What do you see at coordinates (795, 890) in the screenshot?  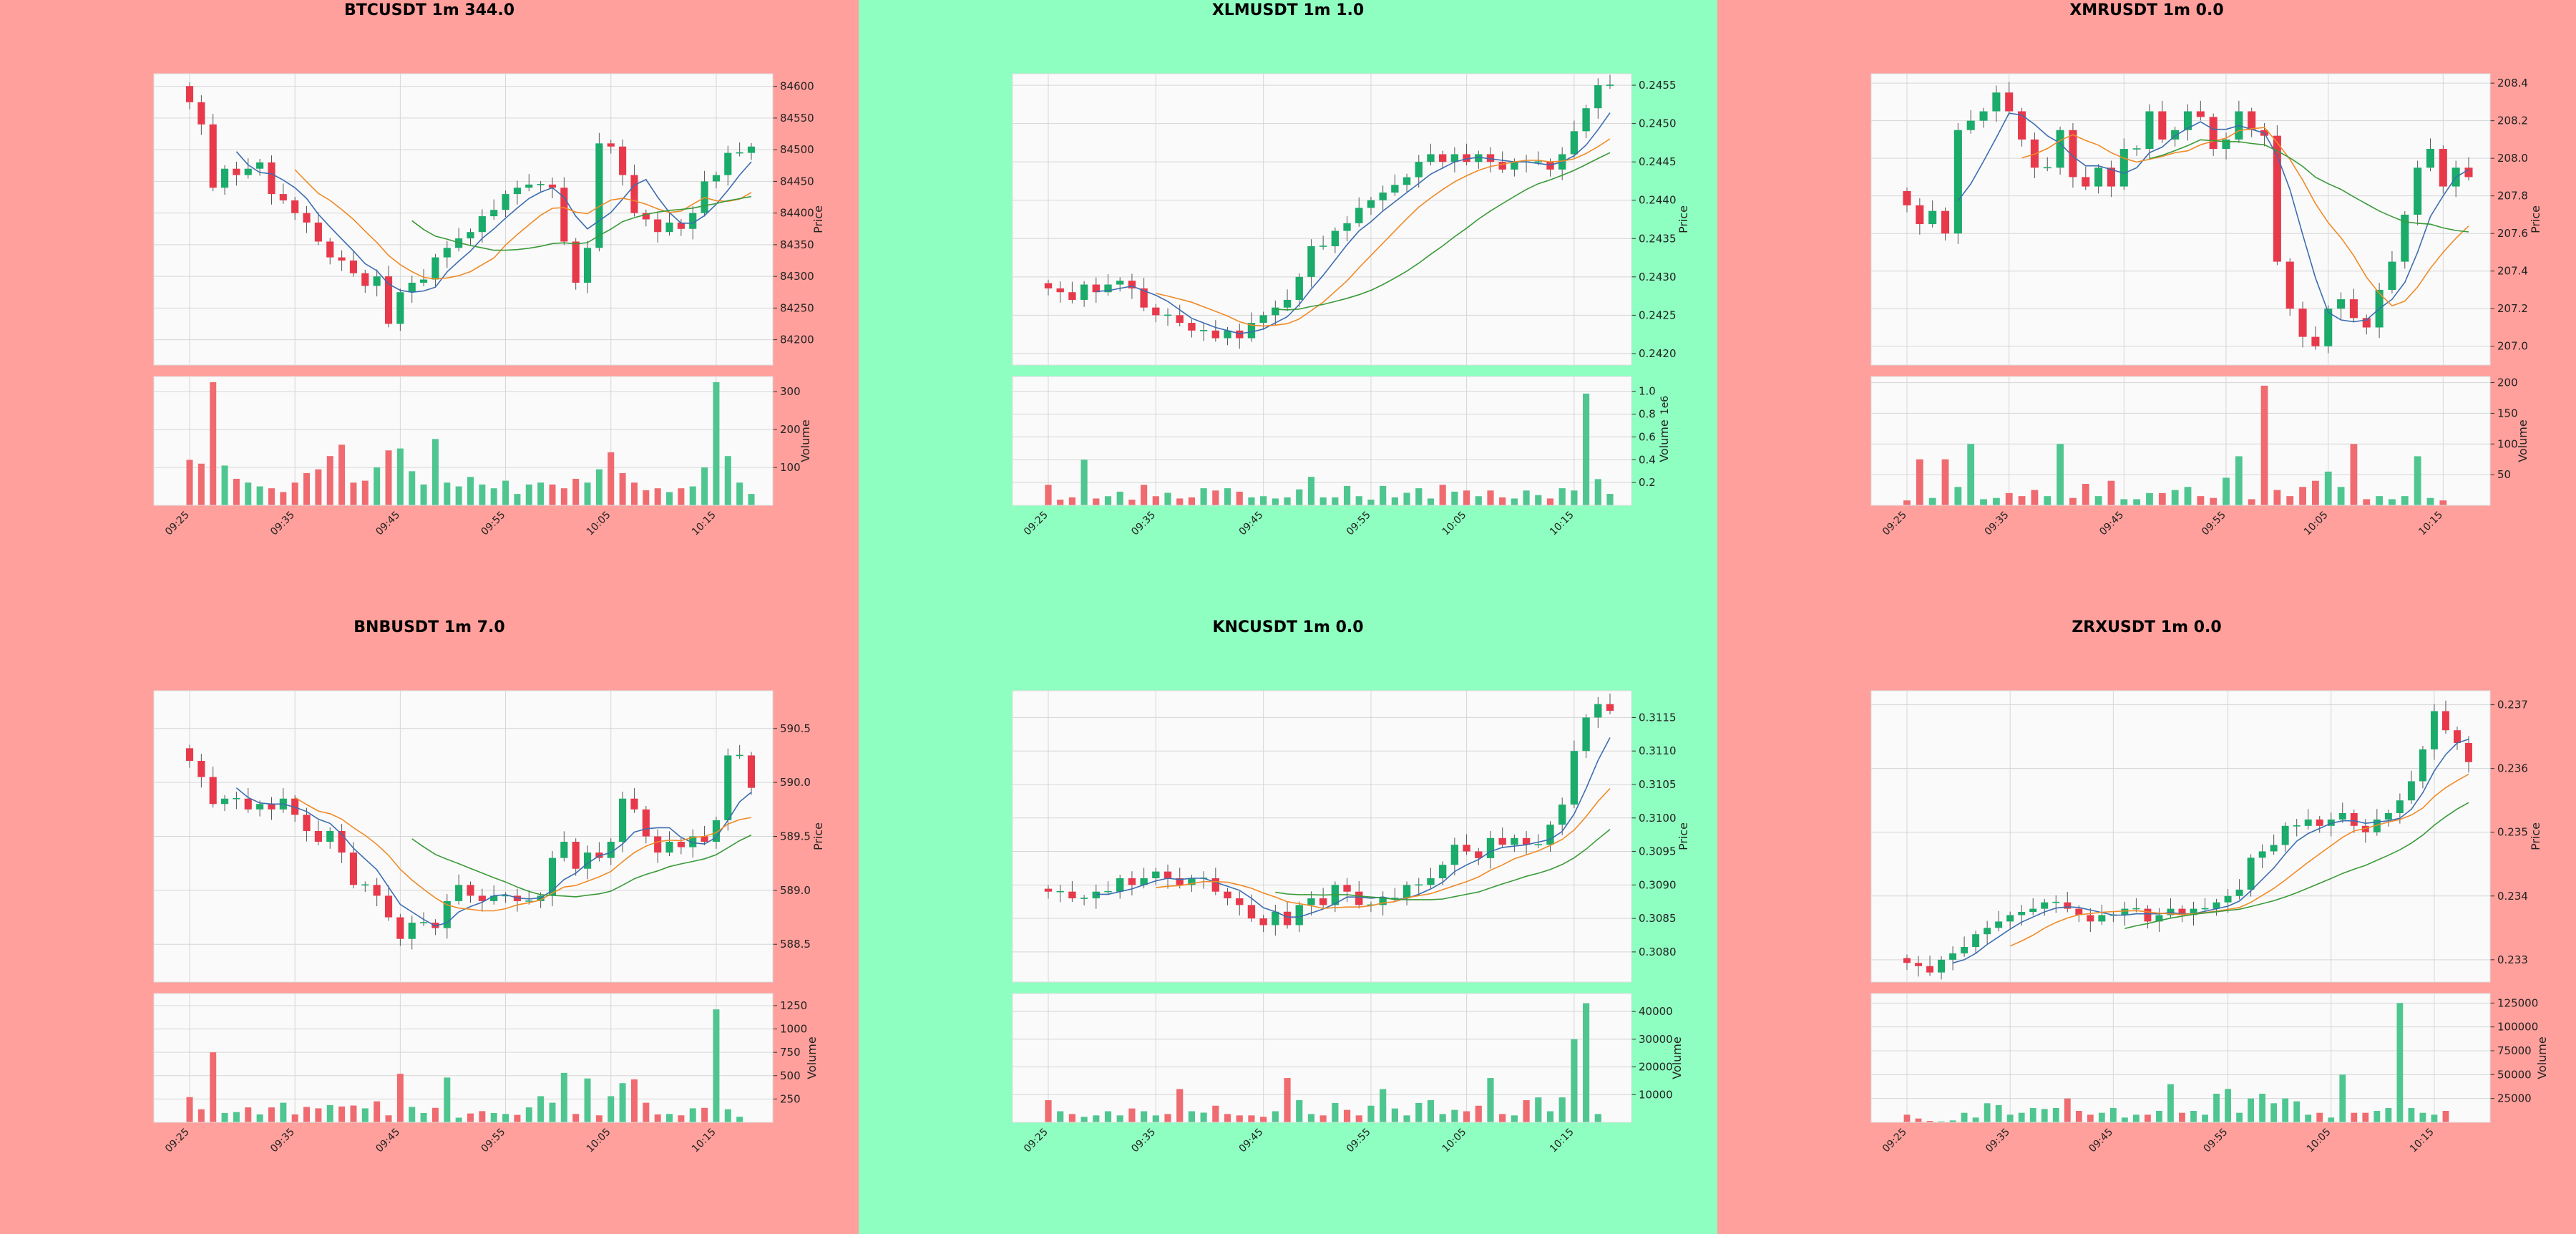 I see `price-tick-label: 589.0` at bounding box center [795, 890].